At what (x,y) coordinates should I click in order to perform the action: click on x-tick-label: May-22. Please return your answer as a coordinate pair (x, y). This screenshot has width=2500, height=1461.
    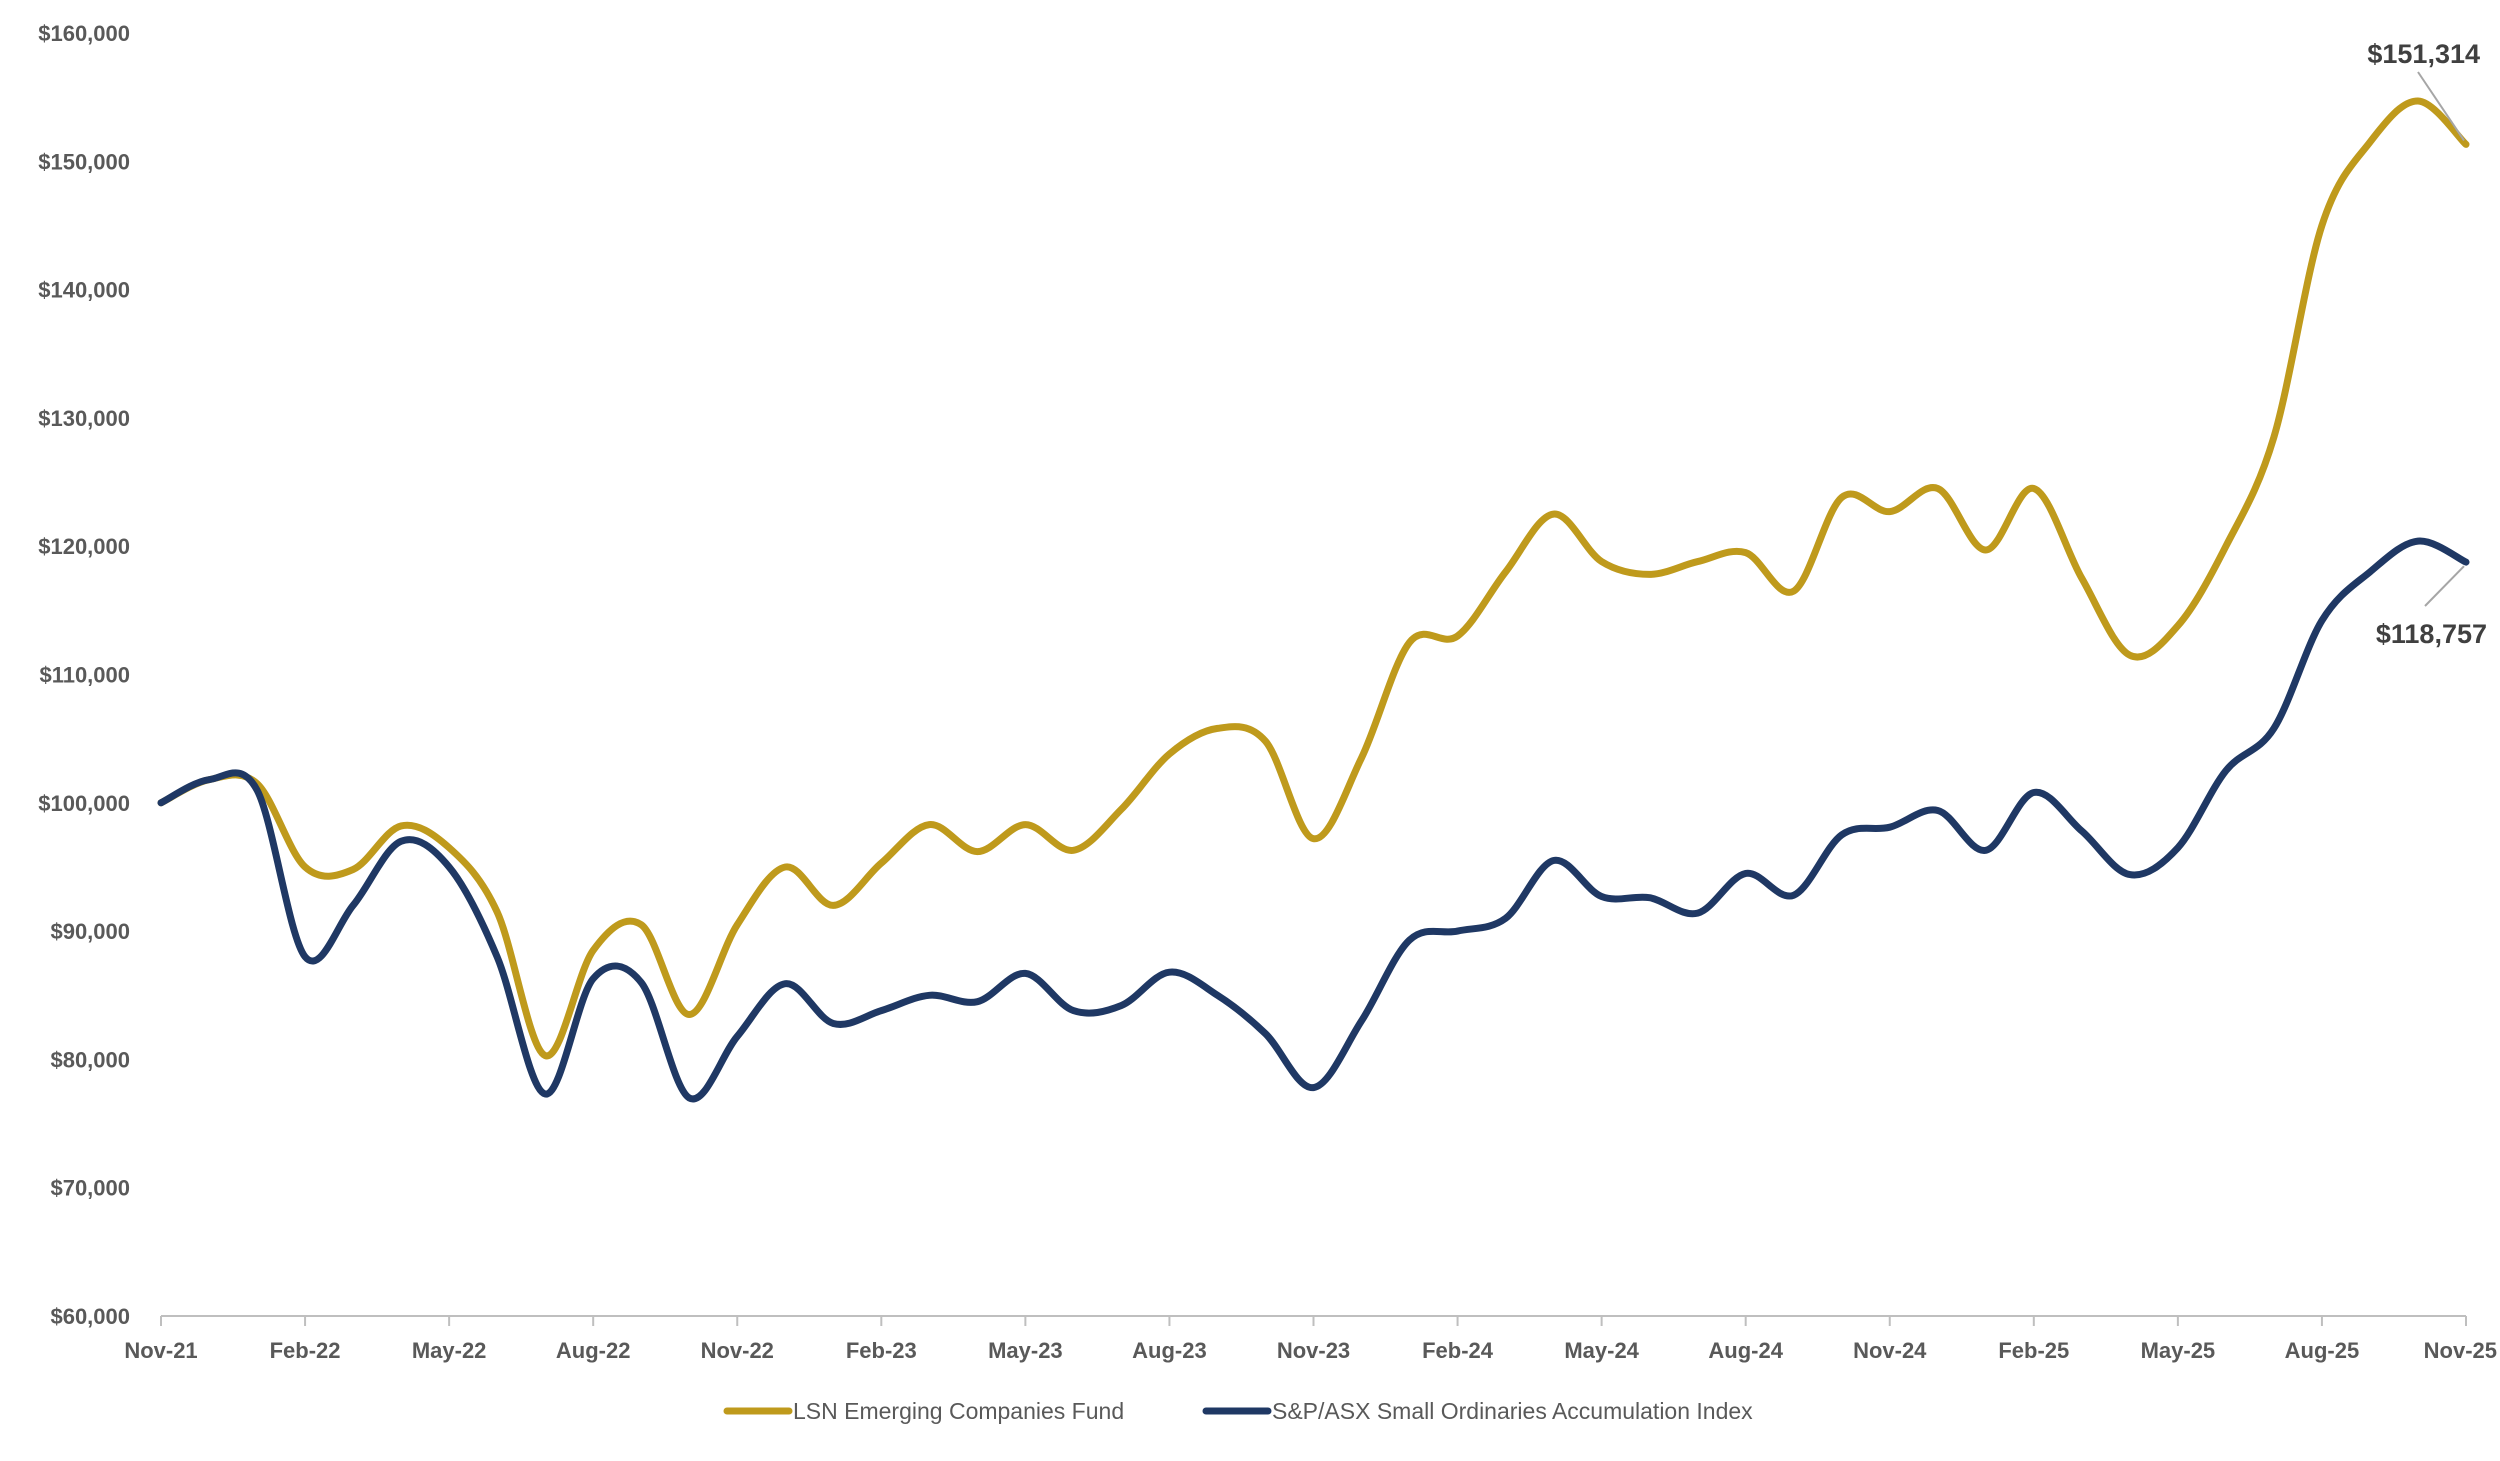
    Looking at the image, I should click on (449, 1350).